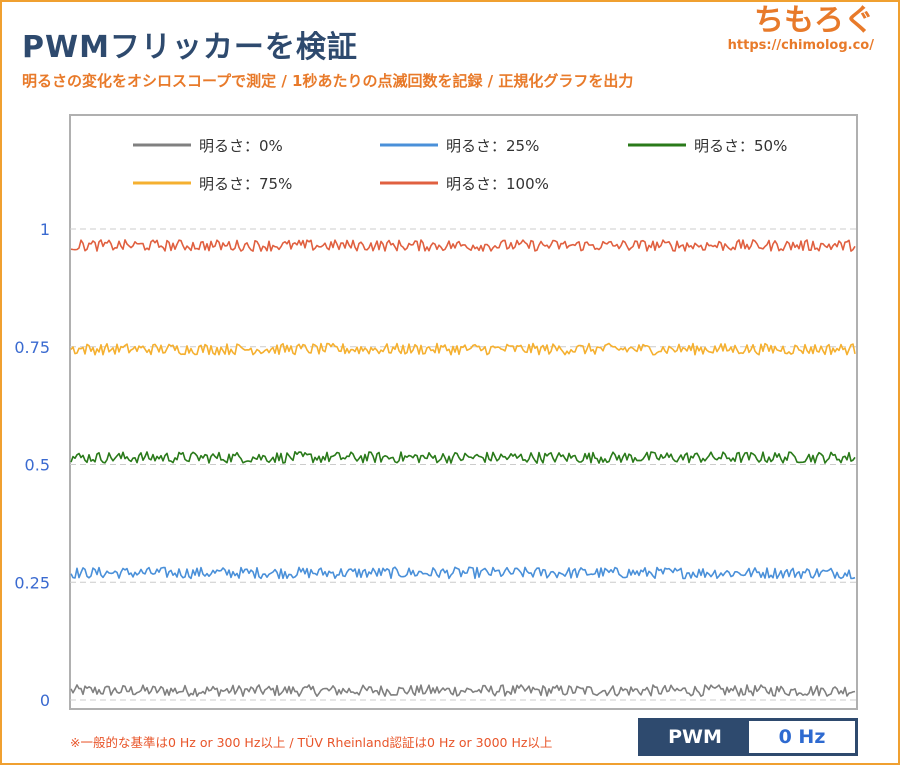 This screenshot has width=900, height=765. I want to click on legend-label: 明るさ：50%, so click(740, 146).